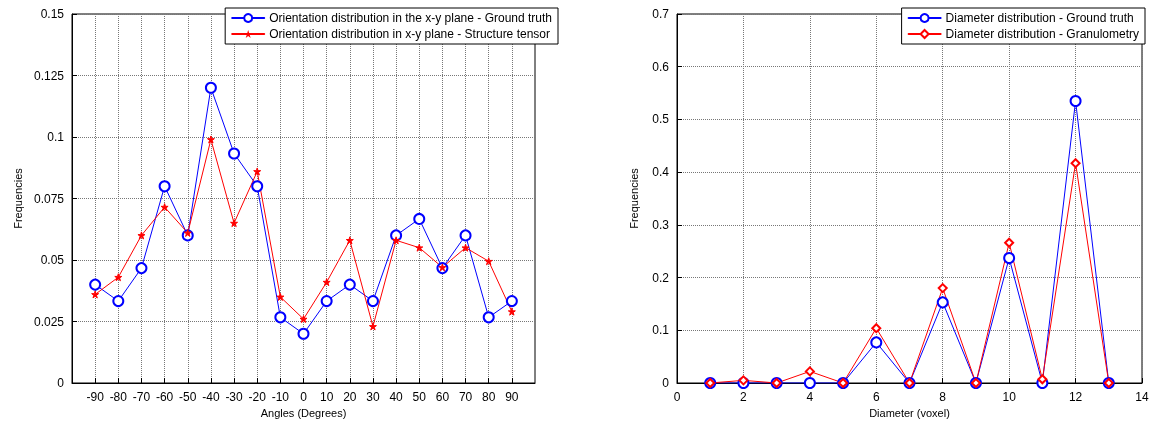 The height and width of the screenshot is (425, 1157). What do you see at coordinates (411, 18) in the screenshot?
I see `legend-label: Orientation distribution in the x-y plane - Ground truth` at bounding box center [411, 18].